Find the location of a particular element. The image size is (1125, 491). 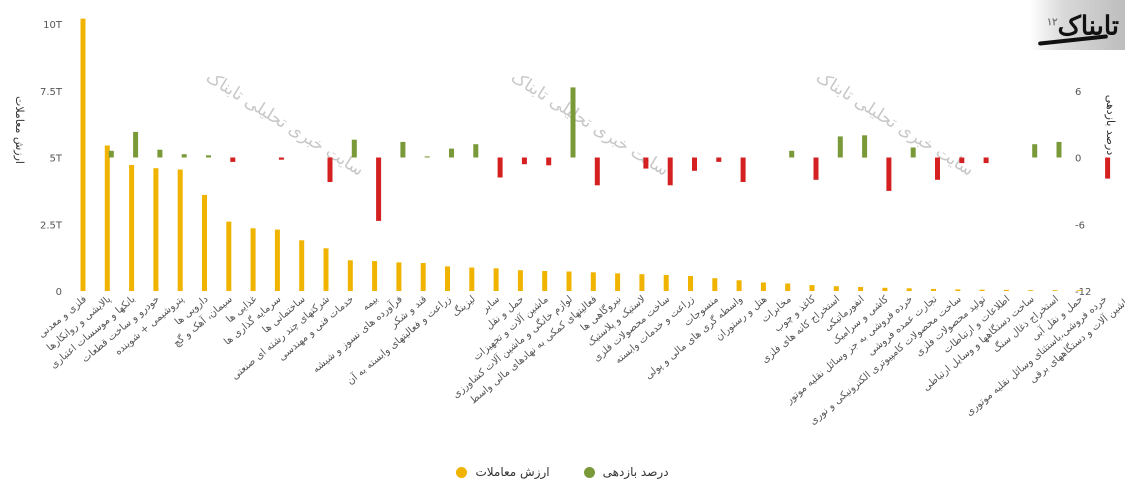

right-axis-tick-label: 6 is located at coordinates (1078, 92).